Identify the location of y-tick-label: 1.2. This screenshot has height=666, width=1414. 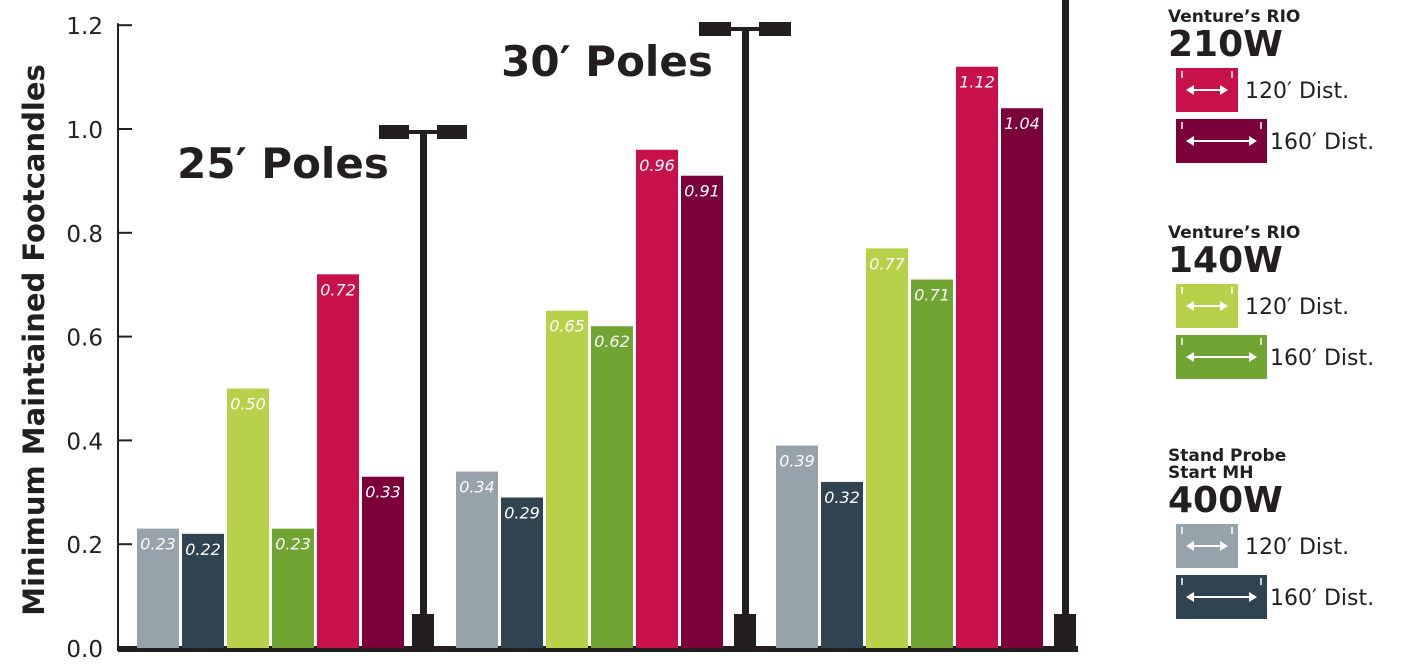
(84, 27).